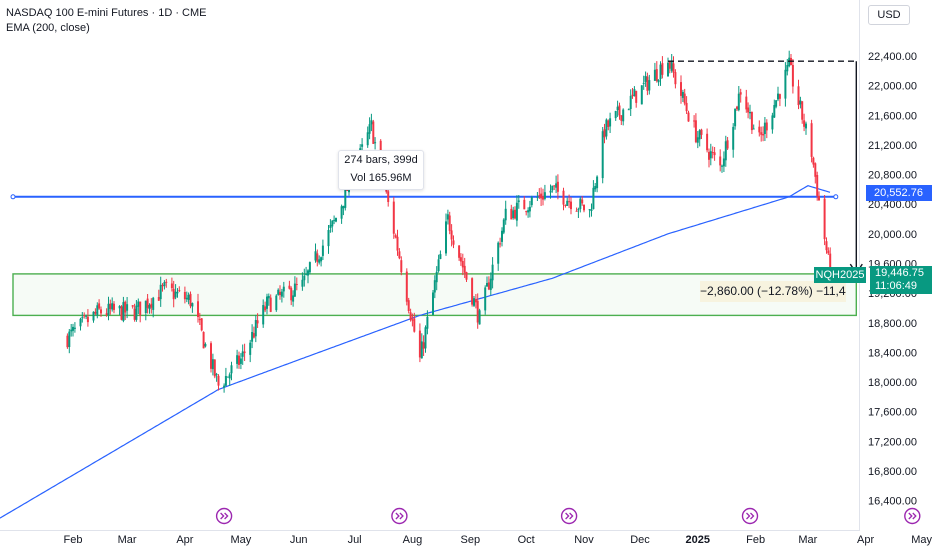 The height and width of the screenshot is (550, 932). I want to click on x-tick-label: Dec, so click(640, 540).